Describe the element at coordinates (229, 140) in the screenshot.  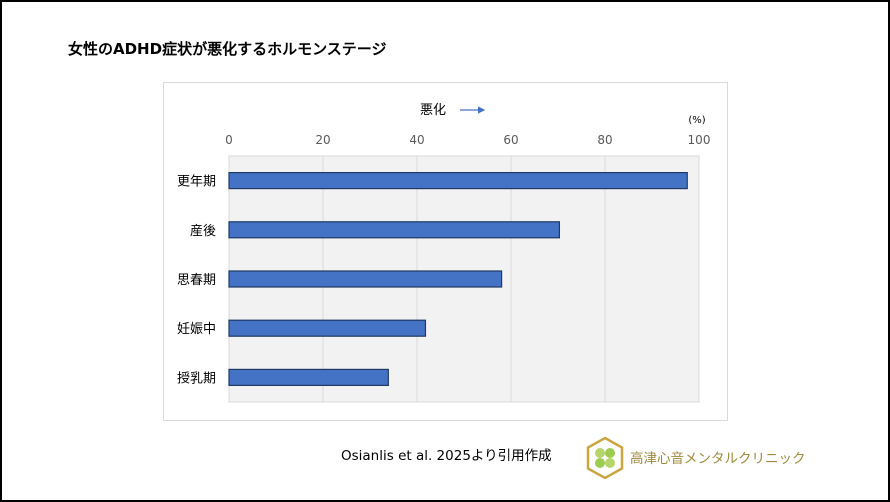
I see `x-tick-label: 0` at that location.